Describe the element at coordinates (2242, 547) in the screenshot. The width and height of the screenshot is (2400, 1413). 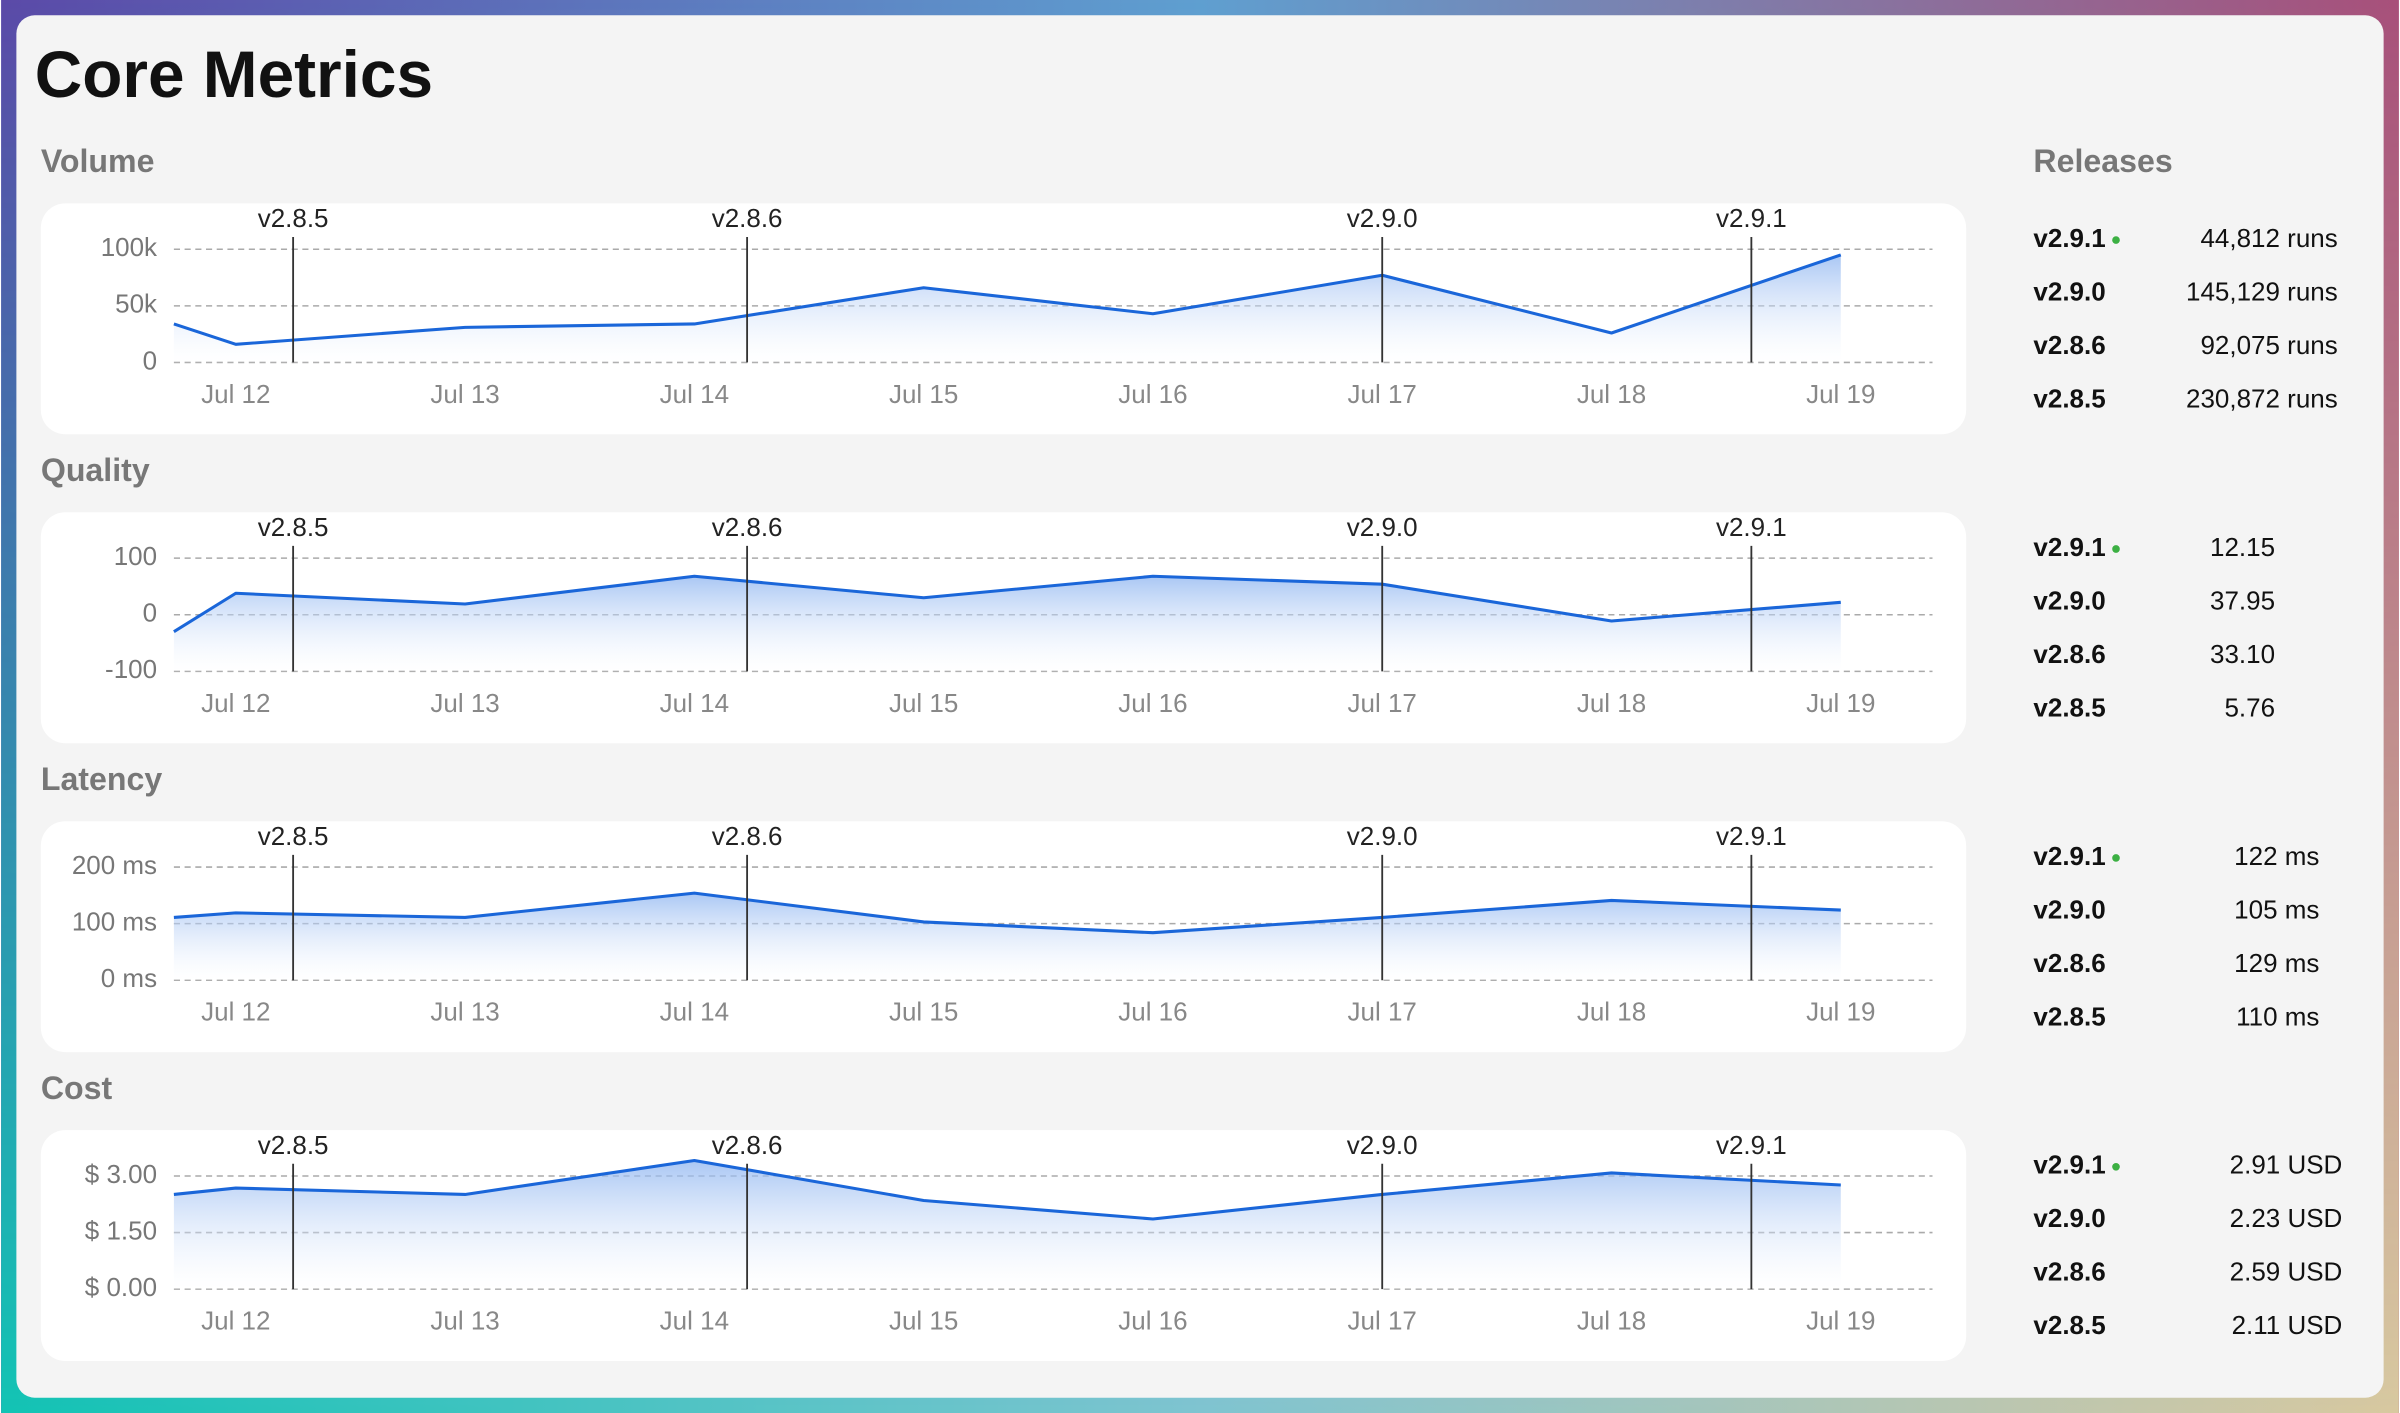
I see `release-value: 12.15` at that location.